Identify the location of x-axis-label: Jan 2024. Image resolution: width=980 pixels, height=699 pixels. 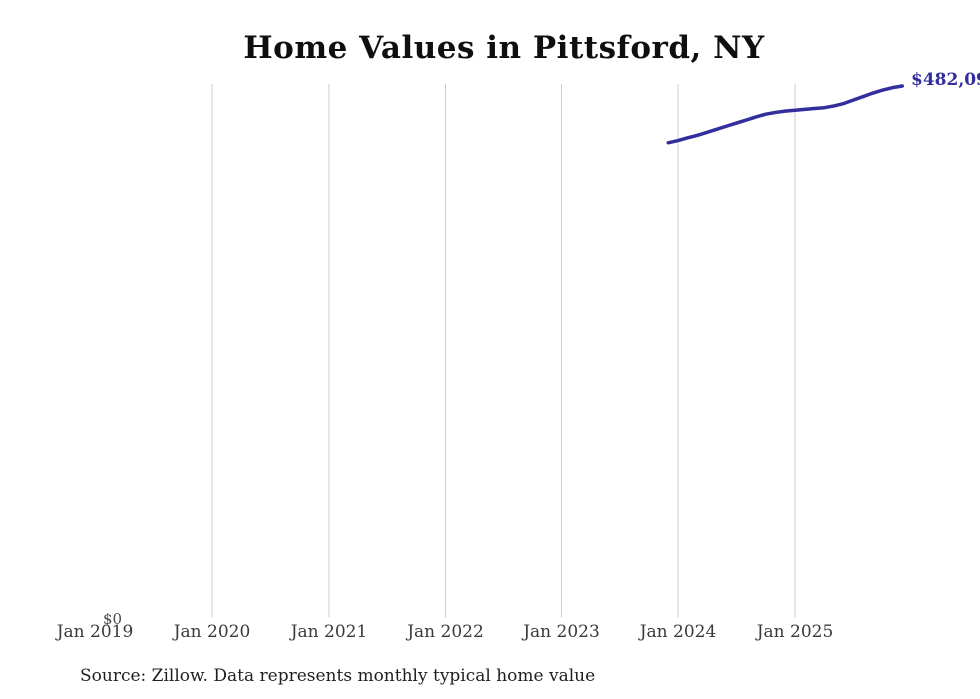
(678, 632).